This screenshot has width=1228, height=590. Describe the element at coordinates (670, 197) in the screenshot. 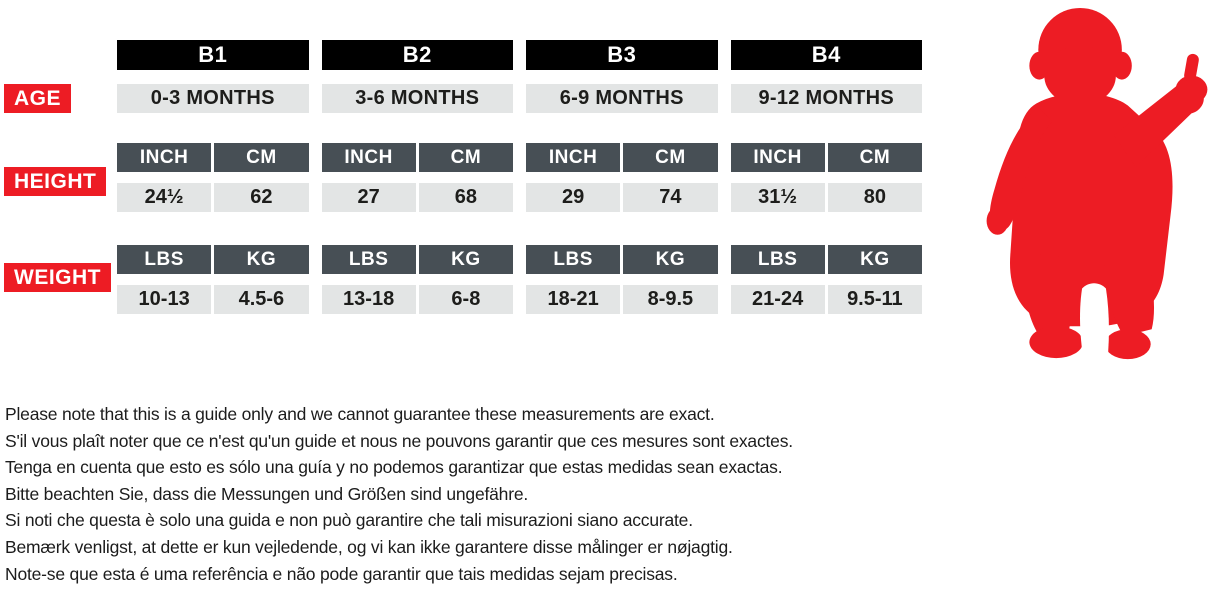

I see `height-cm-value: 74` at that location.